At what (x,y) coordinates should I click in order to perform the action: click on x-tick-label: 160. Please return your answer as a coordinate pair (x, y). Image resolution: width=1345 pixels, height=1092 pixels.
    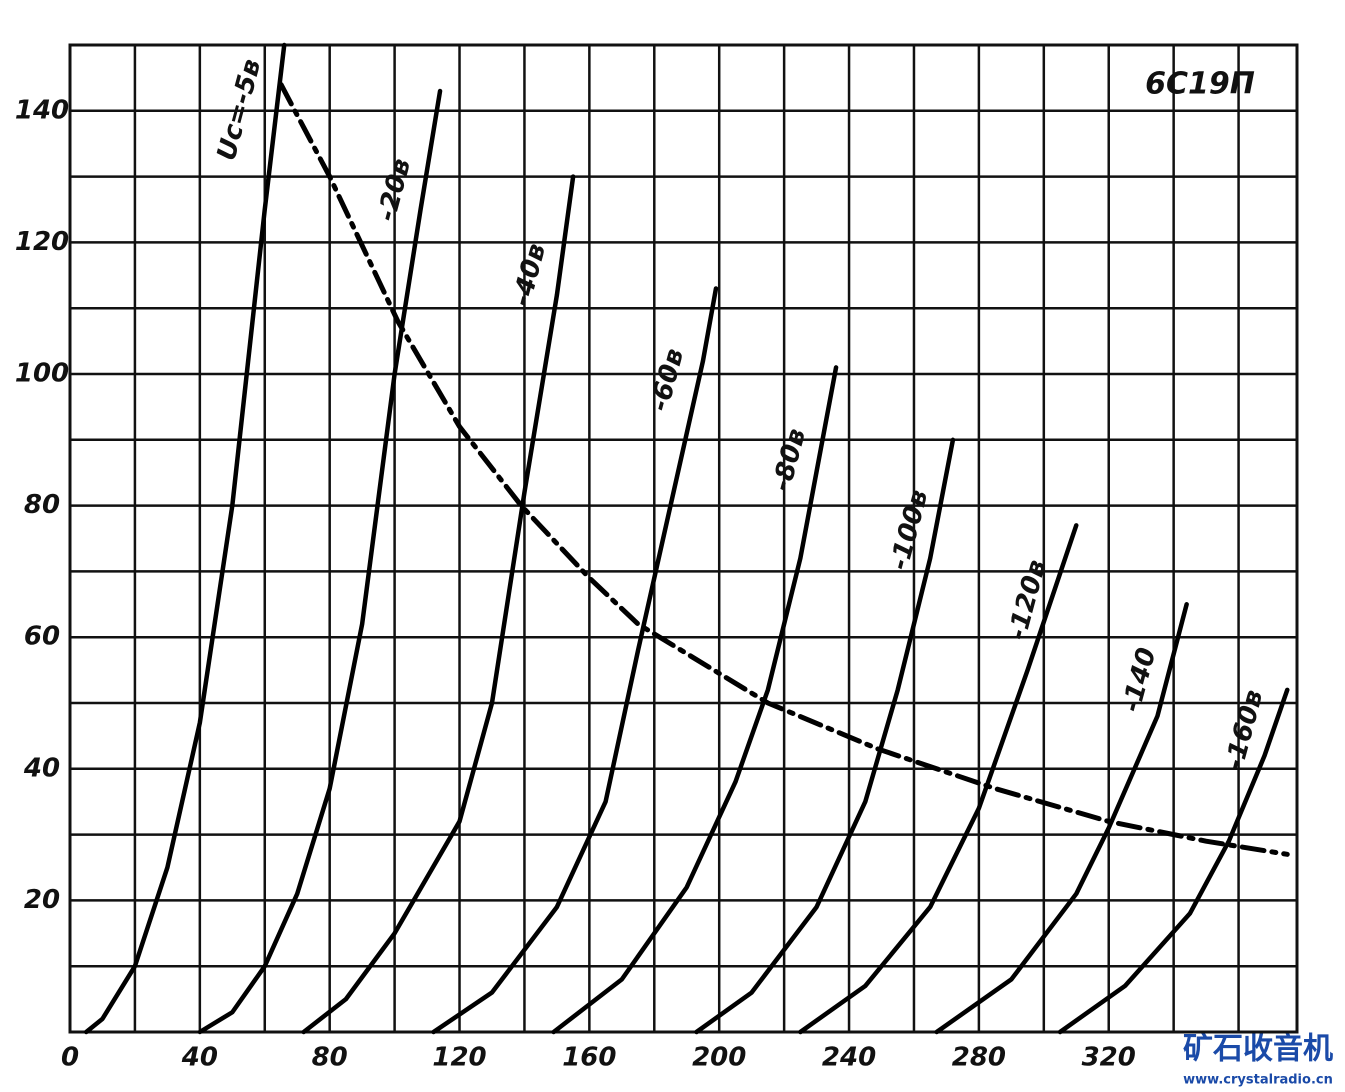
    Looking at the image, I should click on (589, 1058).